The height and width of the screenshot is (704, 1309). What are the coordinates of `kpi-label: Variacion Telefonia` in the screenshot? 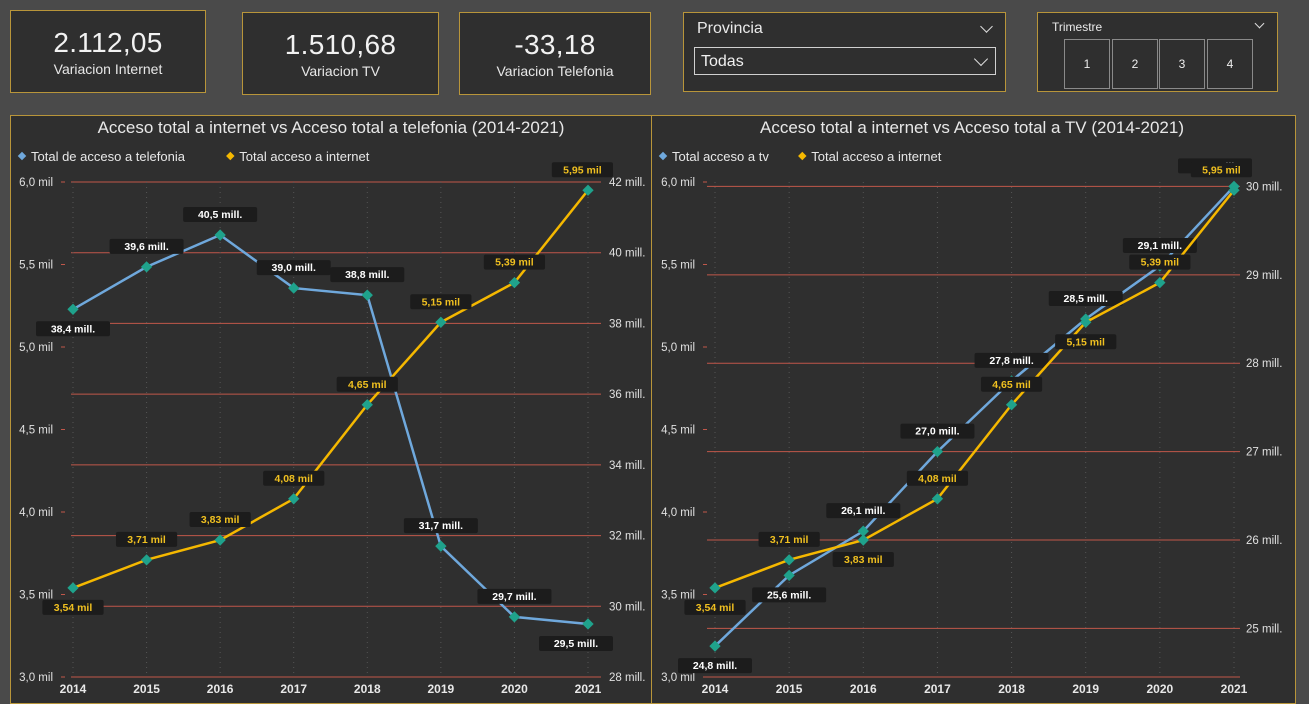 It's located at (555, 71).